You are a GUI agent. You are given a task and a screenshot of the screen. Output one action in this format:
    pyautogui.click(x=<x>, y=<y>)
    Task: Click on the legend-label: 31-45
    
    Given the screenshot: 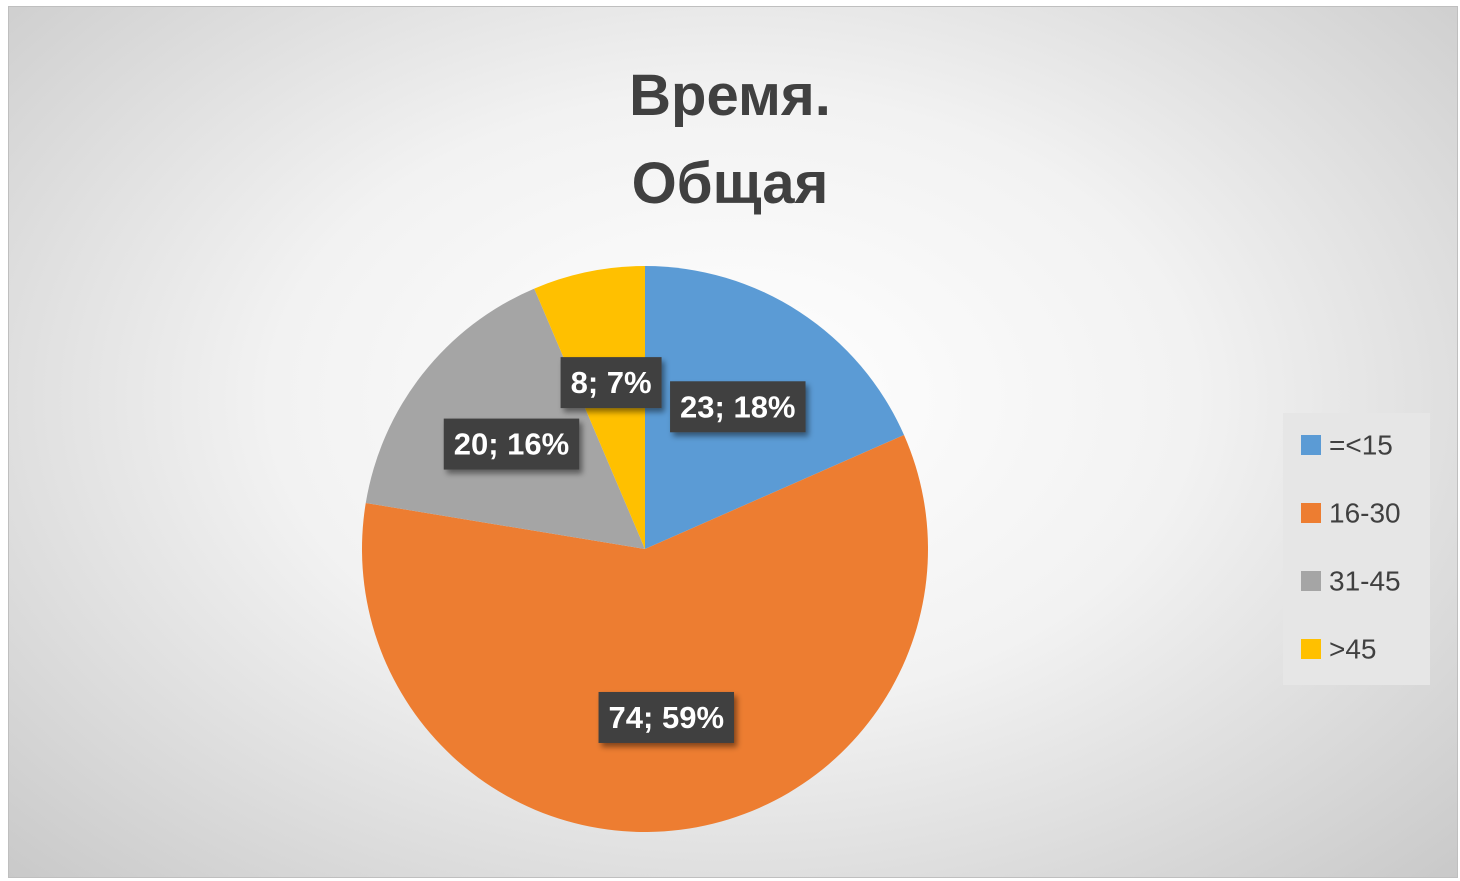 What is the action you would take?
    pyautogui.click(x=1365, y=581)
    